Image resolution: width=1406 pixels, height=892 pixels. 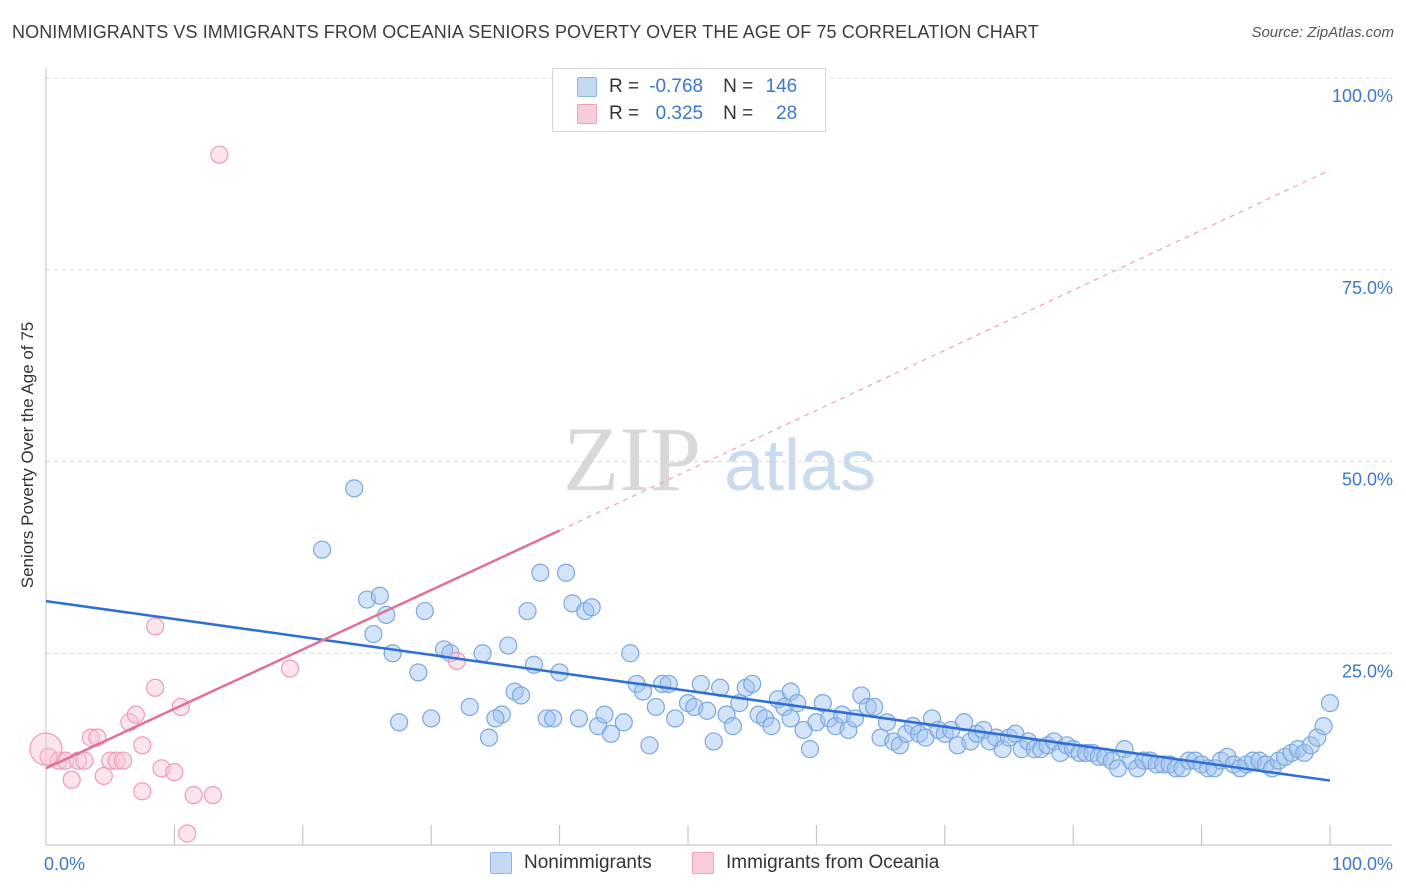 I want to click on watermark-atlas: atlas, so click(x=800, y=466).